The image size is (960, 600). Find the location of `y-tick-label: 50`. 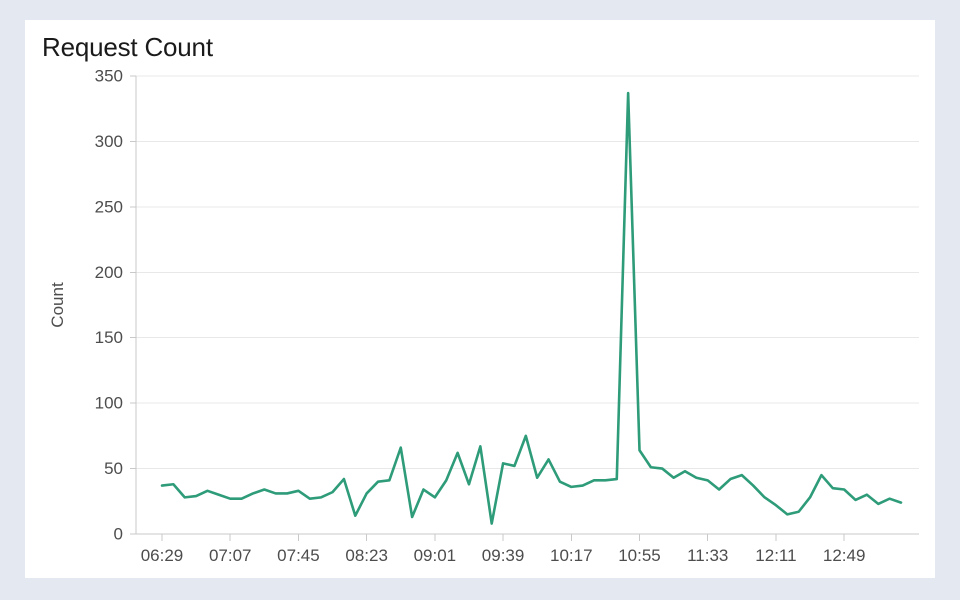

y-tick-label: 50 is located at coordinates (113, 468).